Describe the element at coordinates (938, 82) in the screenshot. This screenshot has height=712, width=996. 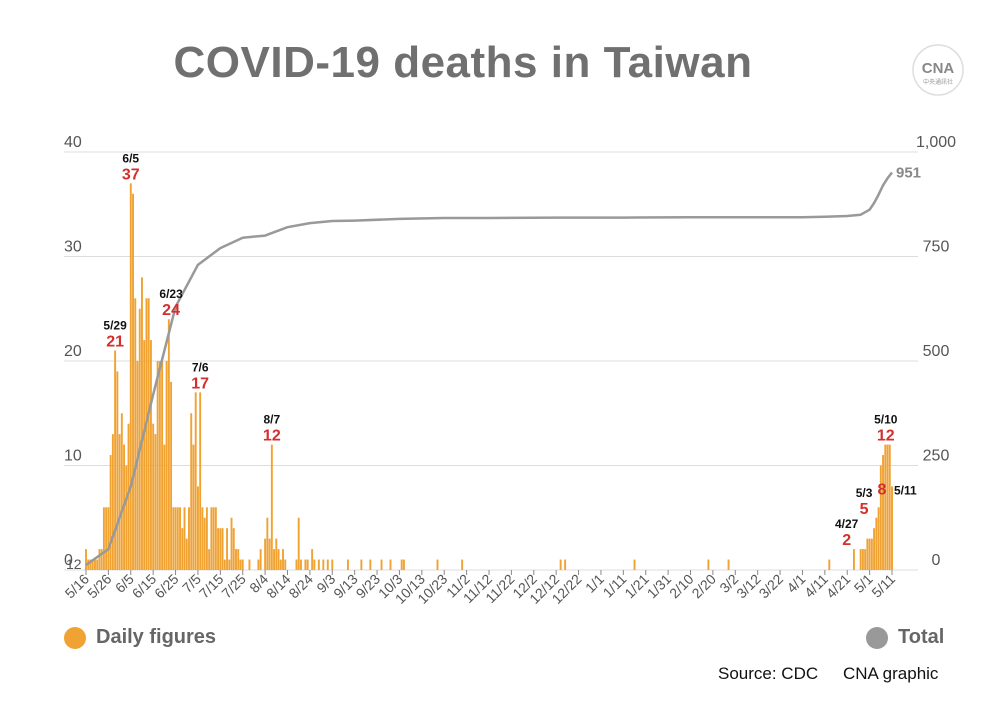
I see `logo-subtitle: 中央通訊社` at that location.